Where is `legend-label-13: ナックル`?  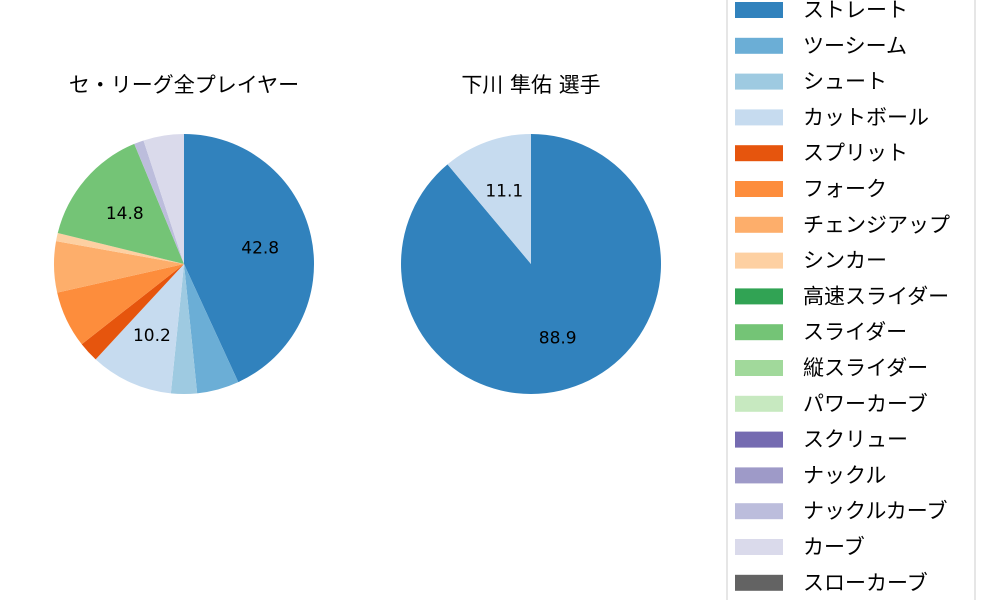 legend-label-13: ナックル is located at coordinates (844, 475).